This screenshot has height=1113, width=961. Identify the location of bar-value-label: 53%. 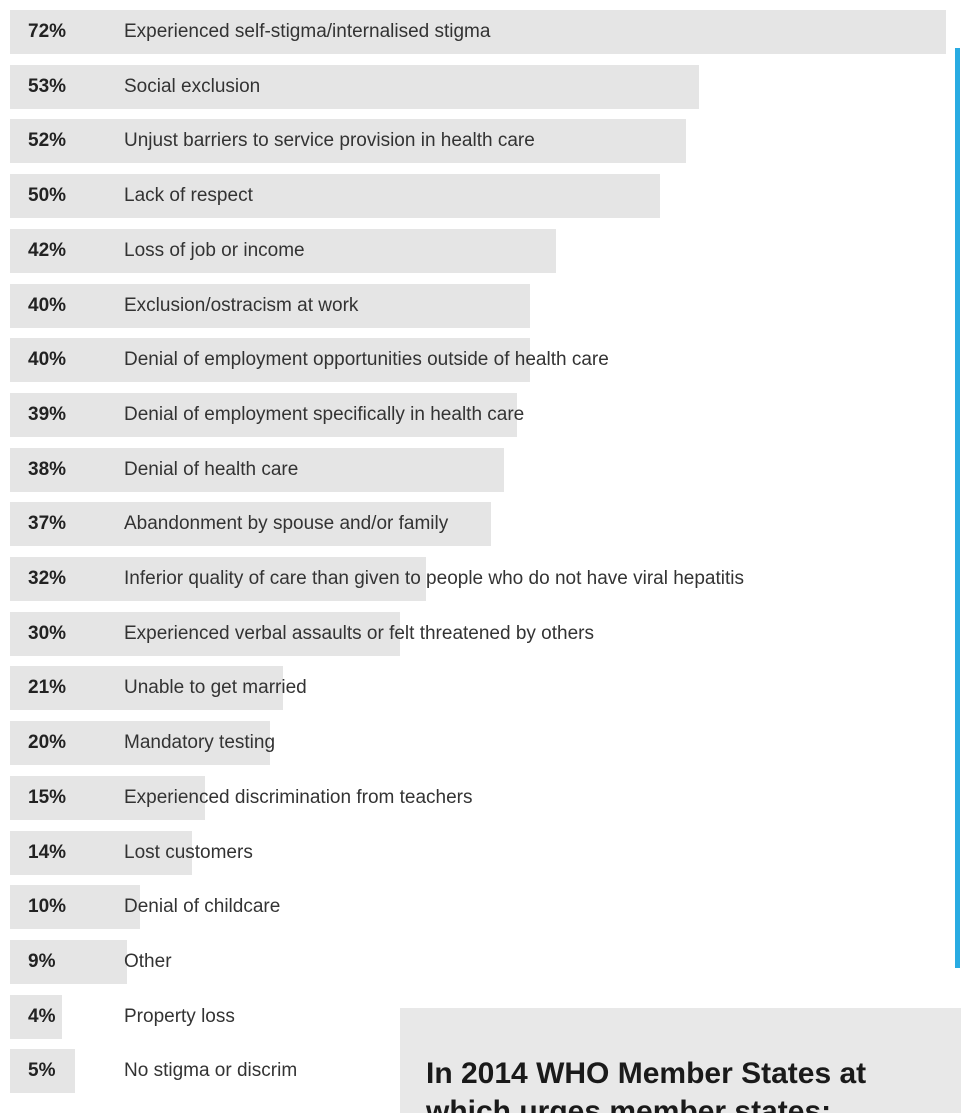
(47, 86).